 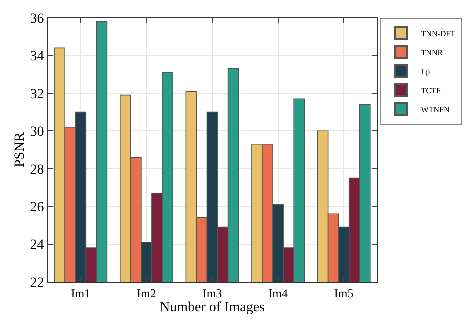 I want to click on legend-label: WTNFN, so click(x=435, y=110).